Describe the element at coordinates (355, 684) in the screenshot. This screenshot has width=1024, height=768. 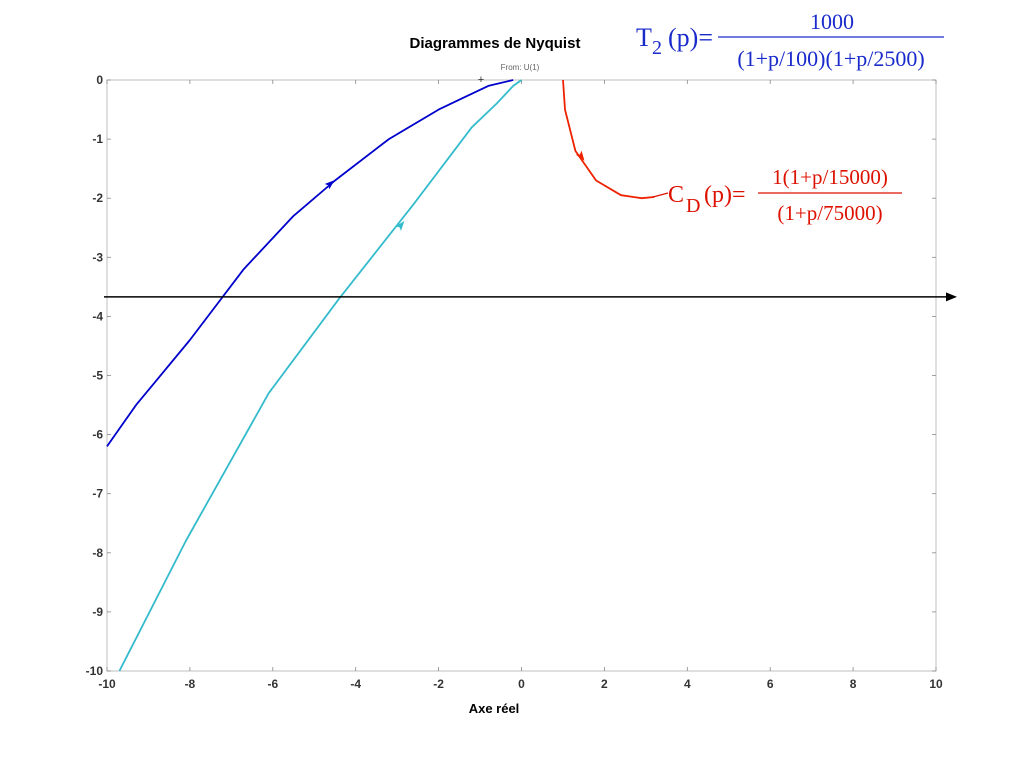
I see `x-tick-label: -4` at that location.